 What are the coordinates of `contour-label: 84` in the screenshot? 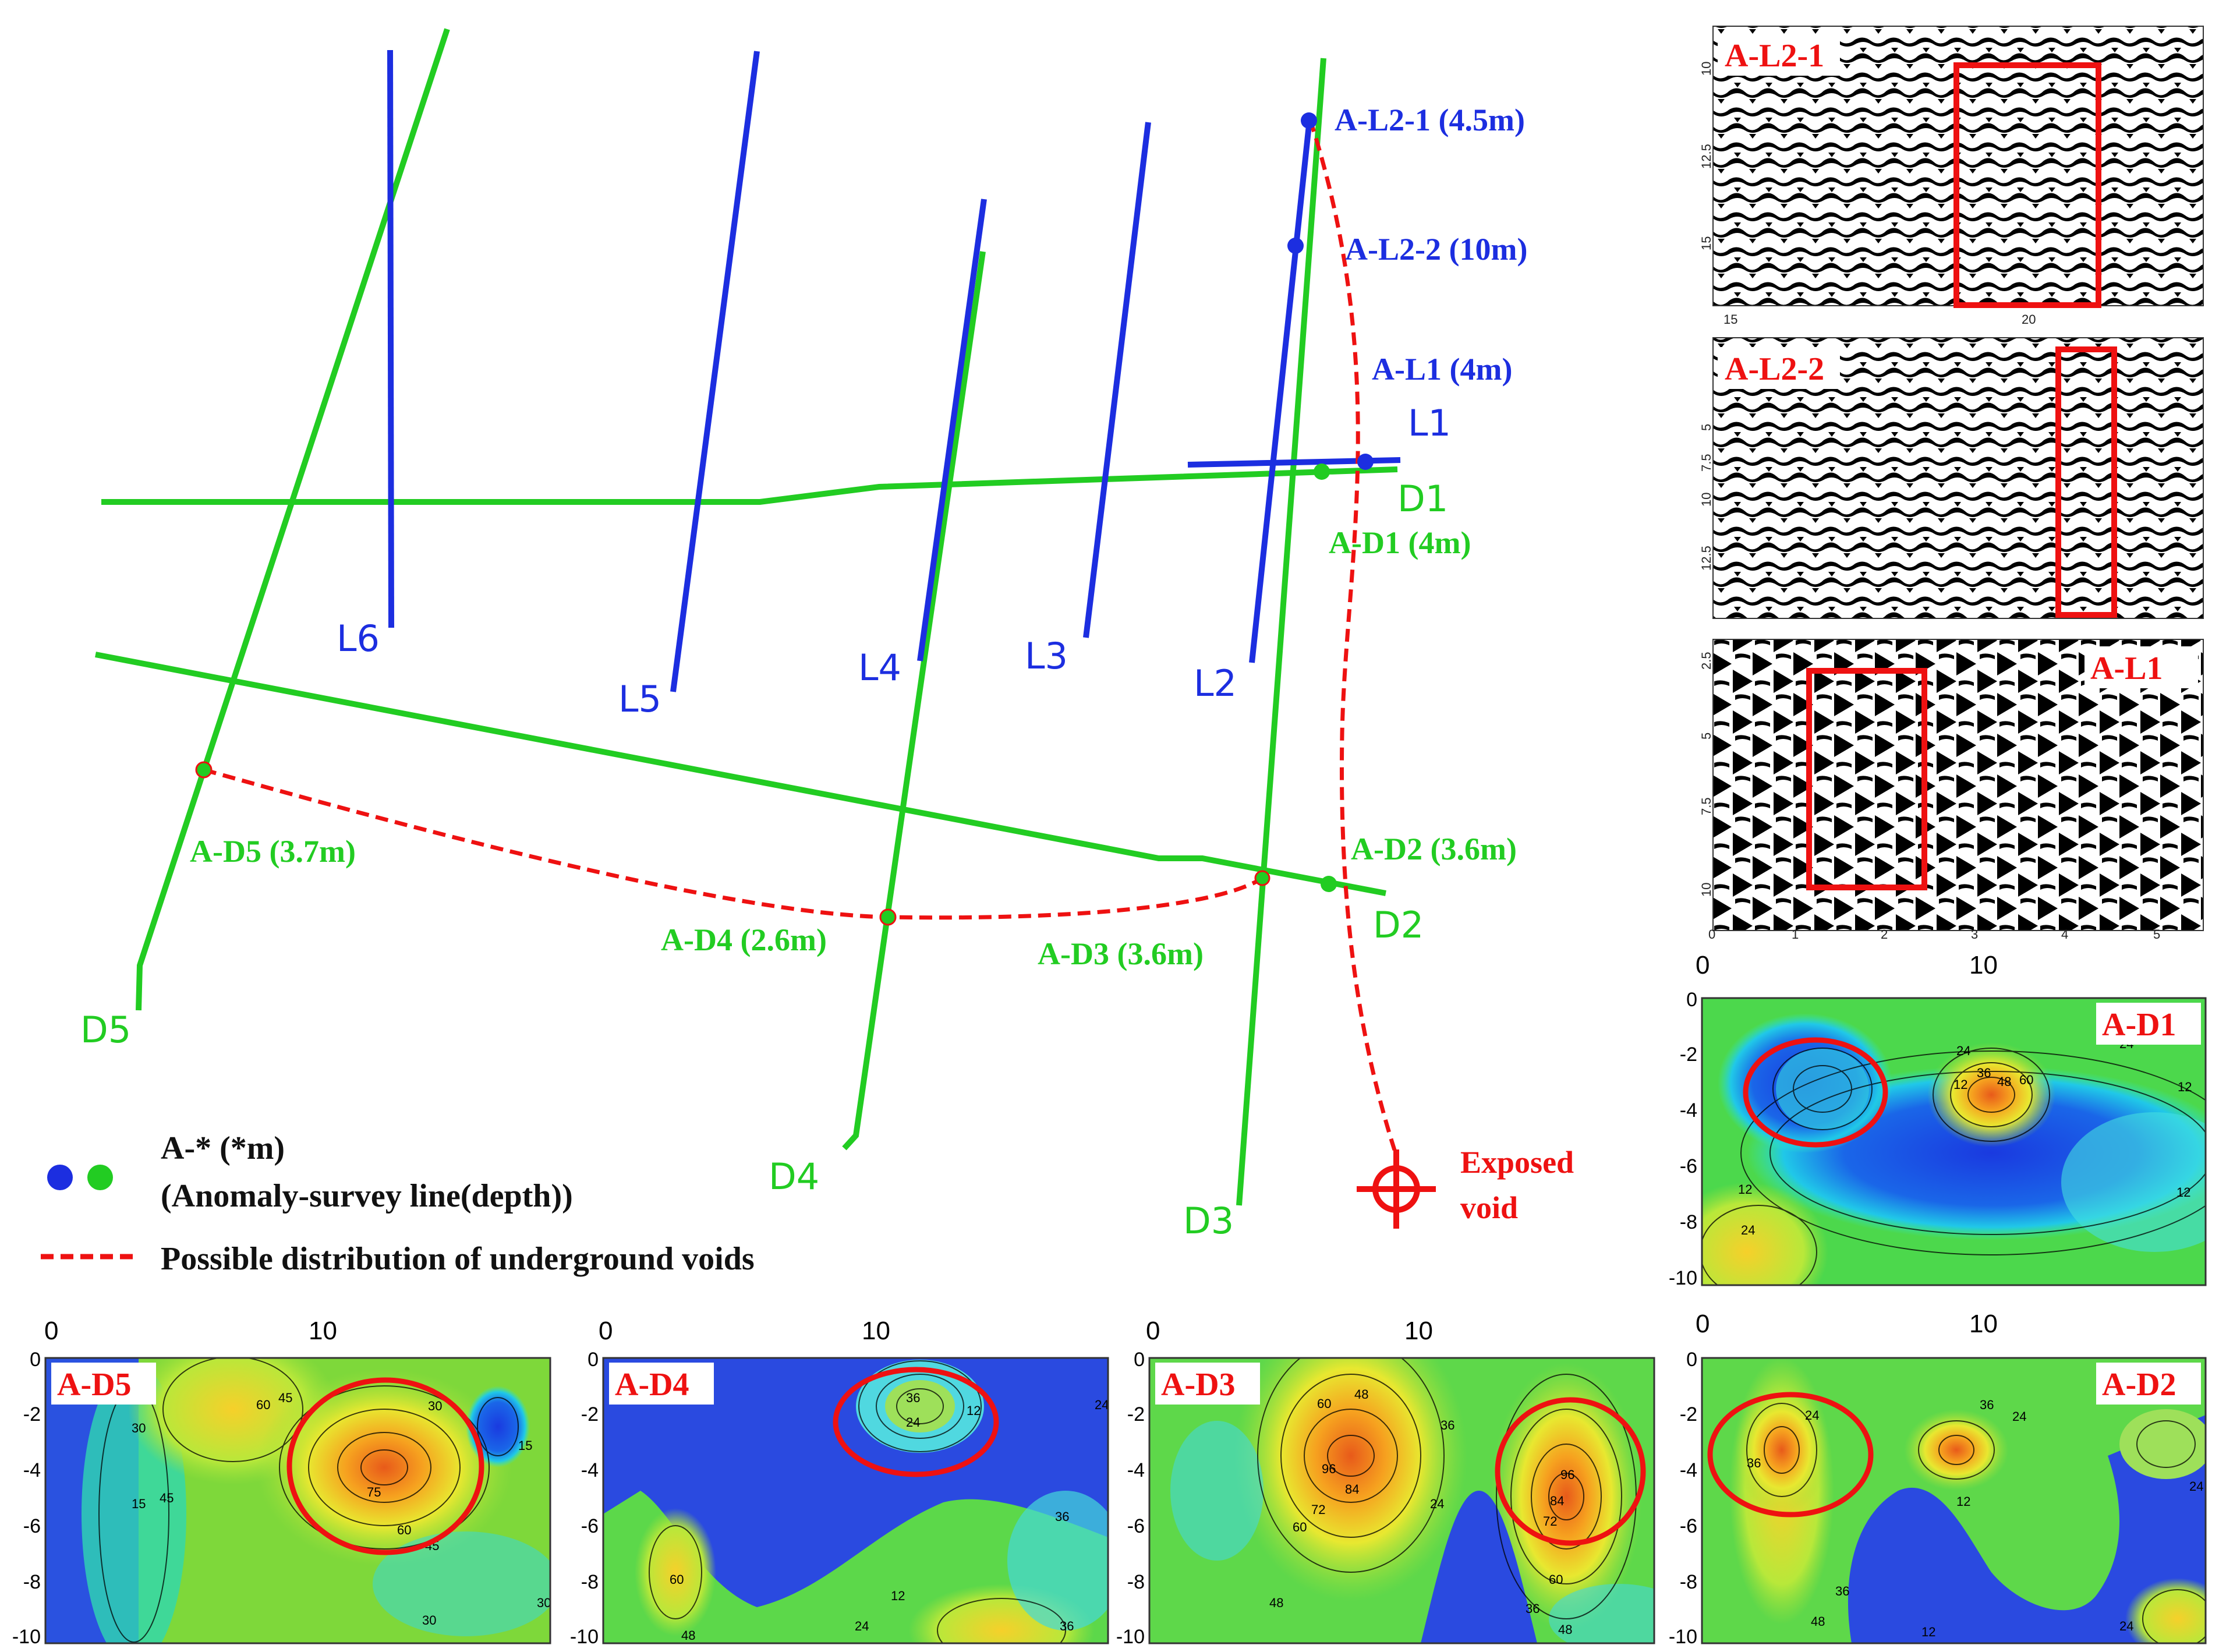 It's located at (1352, 1489).